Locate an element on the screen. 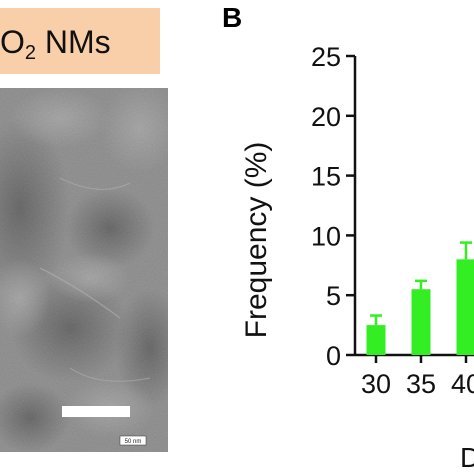 Image resolution: width=474 pixels, height=474 pixels. panel-b-letter: B is located at coordinates (232, 17).